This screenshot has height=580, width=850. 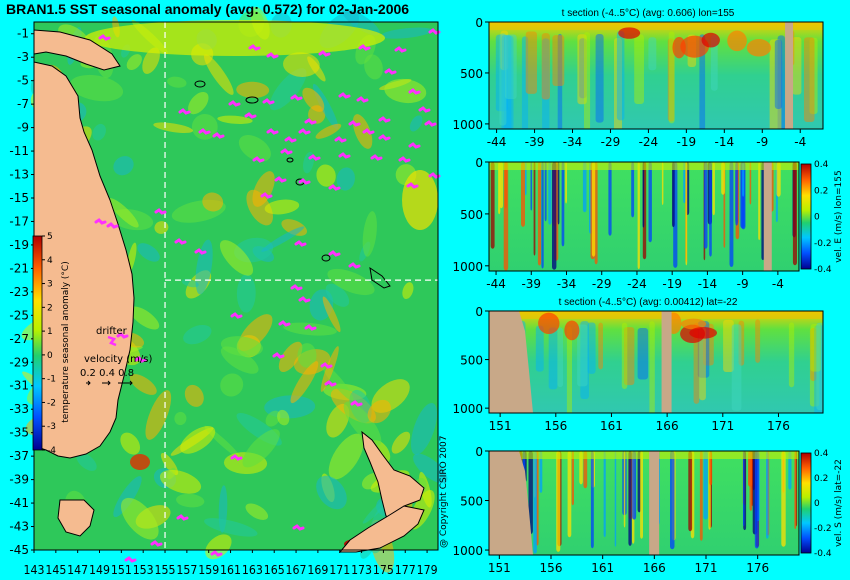 I want to click on lat-tick-label: -19, so click(x=19, y=245).